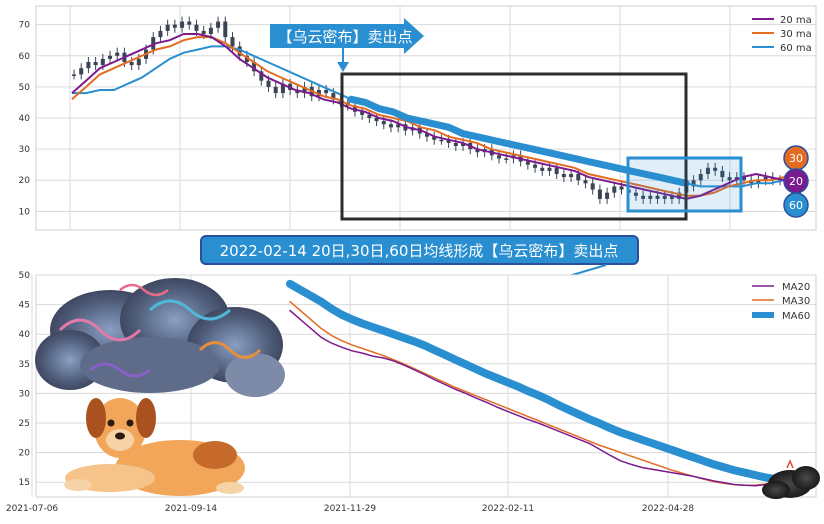 Image resolution: width=824 pixels, height=524 pixels. What do you see at coordinates (25, 276) in the screenshot?
I see `bottom-y-tick-label: 50` at bounding box center [25, 276].